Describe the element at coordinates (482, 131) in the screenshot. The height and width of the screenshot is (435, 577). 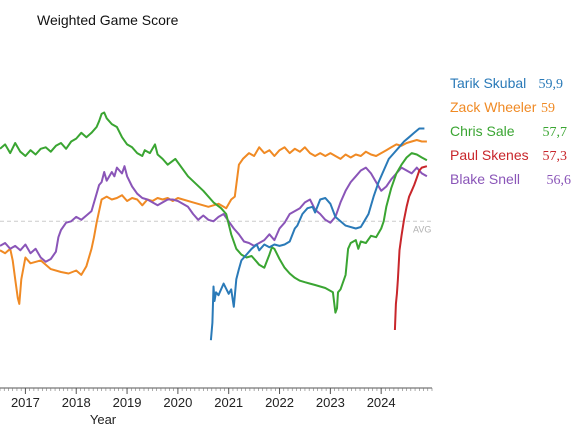
I see `legend-name: Chris Sale` at that location.